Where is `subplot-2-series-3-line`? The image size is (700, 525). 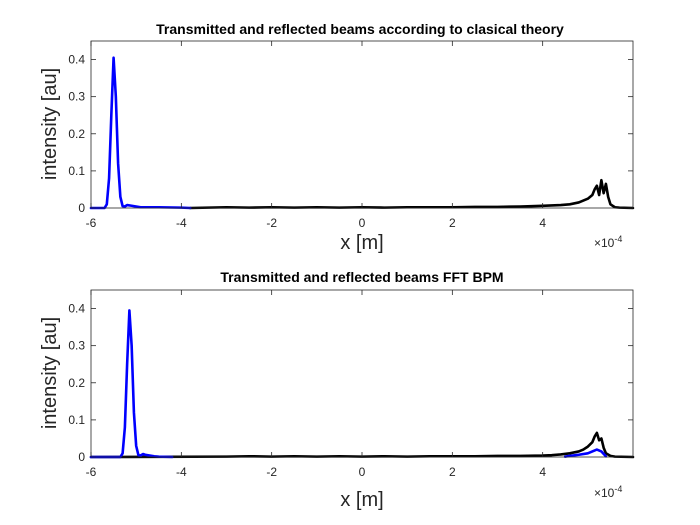
subplot-2-series-3-line is located at coordinates (585, 453).